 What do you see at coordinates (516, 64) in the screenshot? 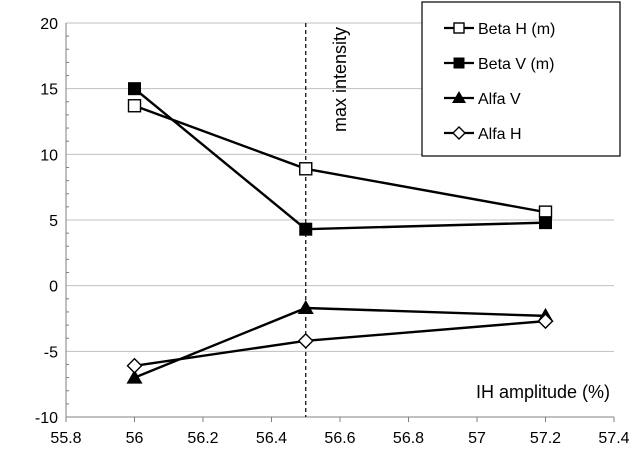
I see `legend-label: Beta V (m)` at bounding box center [516, 64].